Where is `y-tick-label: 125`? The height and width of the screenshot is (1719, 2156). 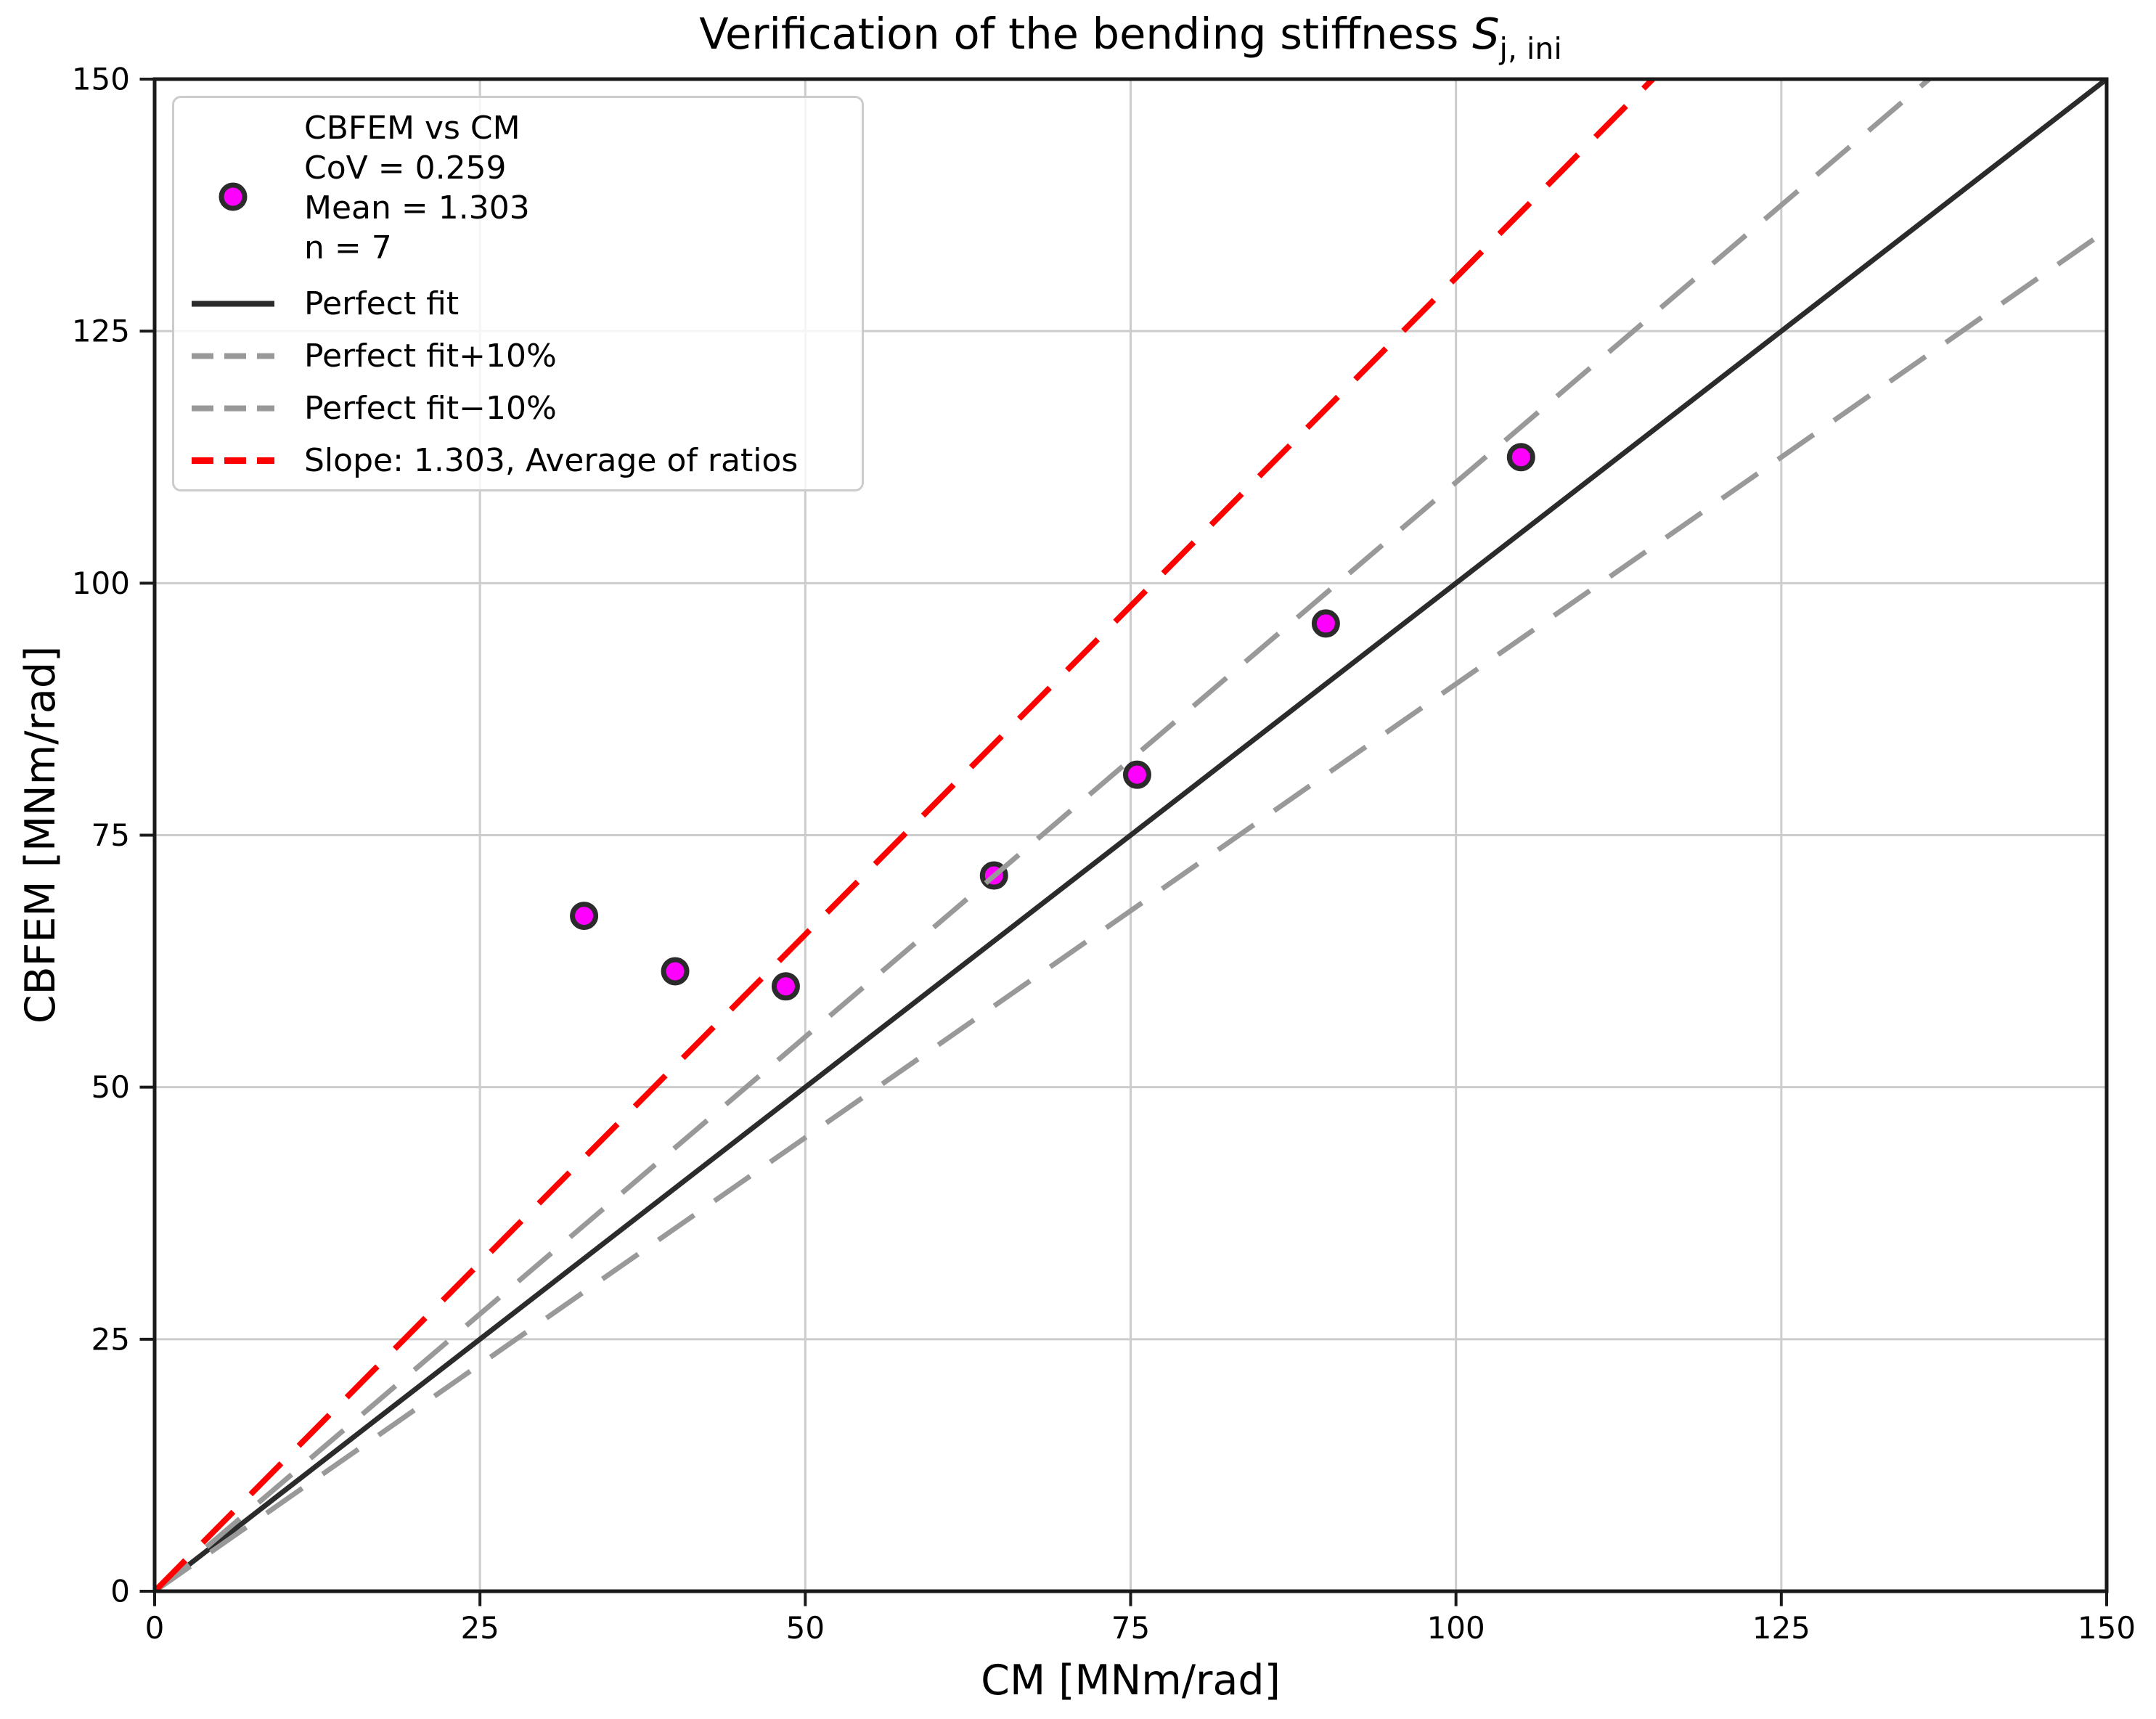 y-tick-label: 125 is located at coordinates (101, 331).